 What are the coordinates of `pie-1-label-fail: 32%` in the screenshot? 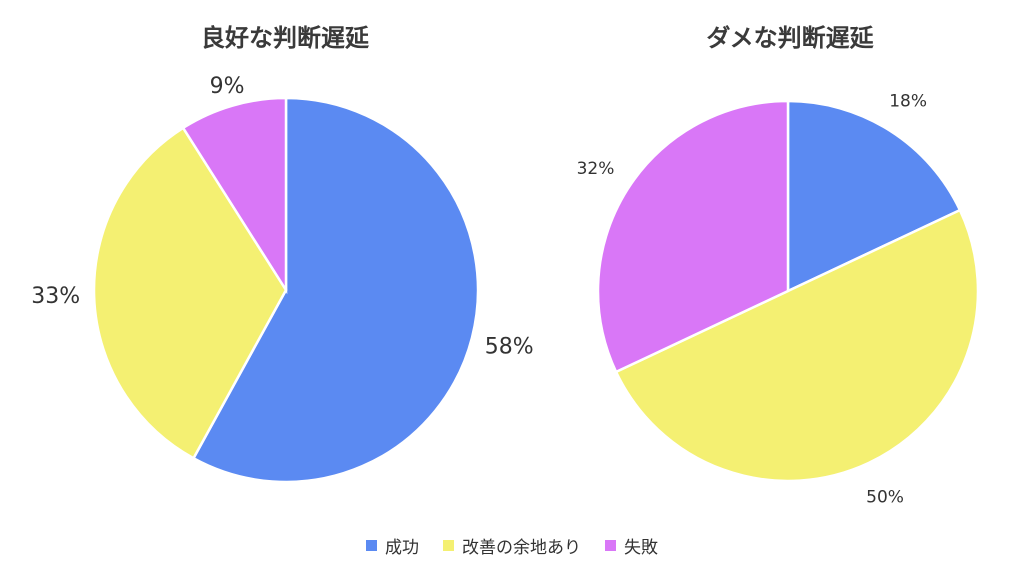 It's located at (596, 169).